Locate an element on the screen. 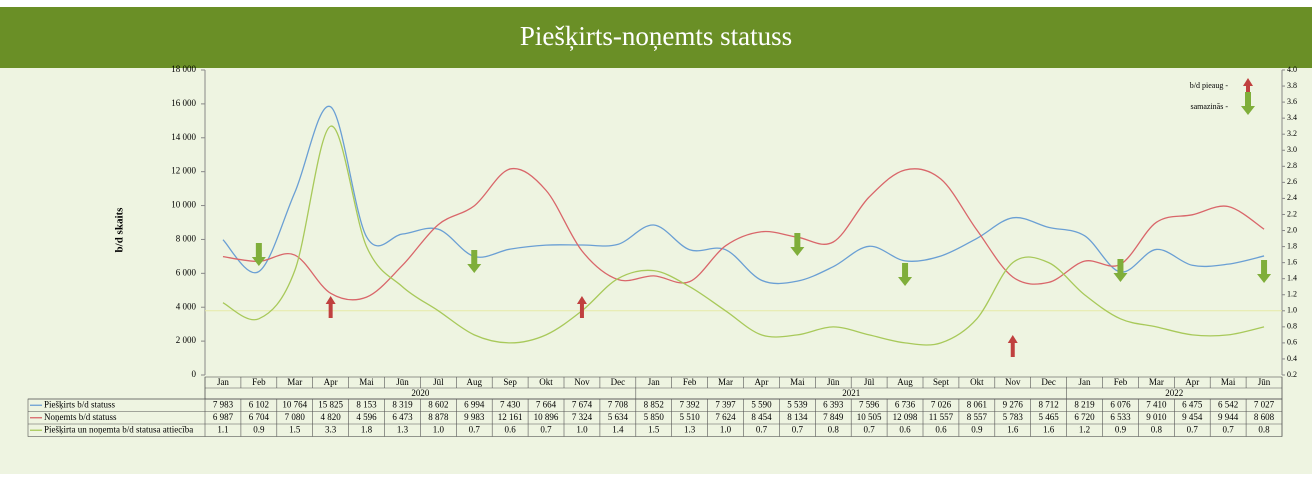  table-cell: 7 674 is located at coordinates (582, 404).